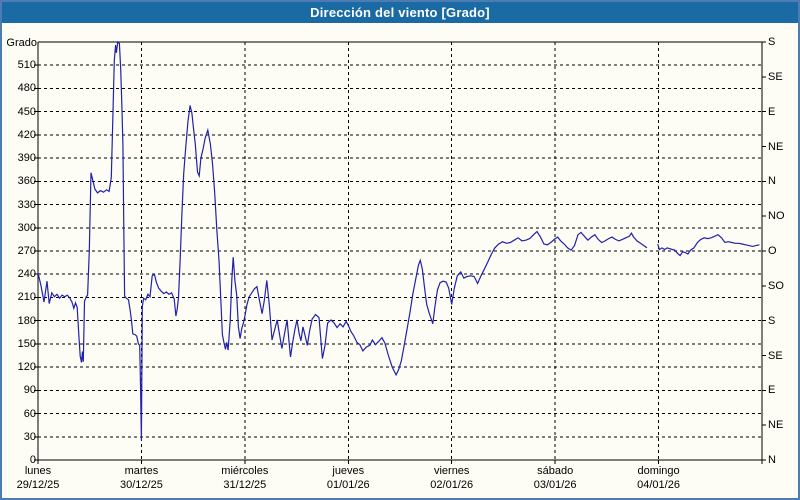 The width and height of the screenshot is (800, 500). Describe the element at coordinates (708, 245) in the screenshot. I see `wind-direction-series-line` at that location.